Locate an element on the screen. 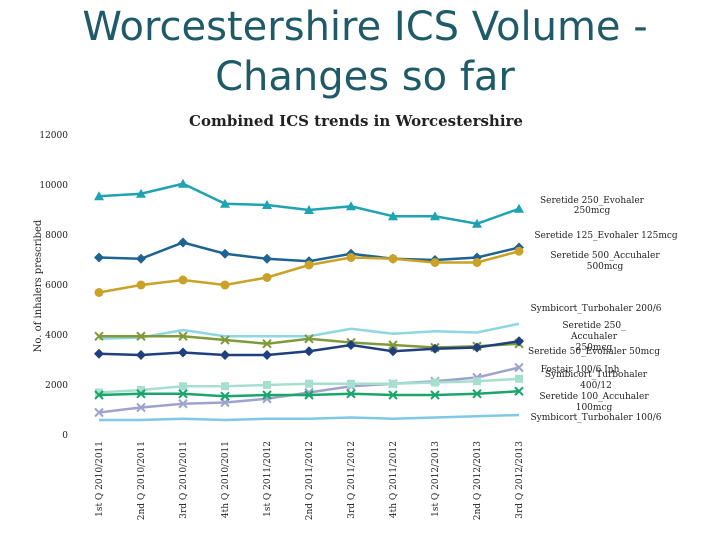 The height and width of the screenshot is (540, 720). legend-label: Seretide 250_Evohaler 250mcg is located at coordinates (592, 206).